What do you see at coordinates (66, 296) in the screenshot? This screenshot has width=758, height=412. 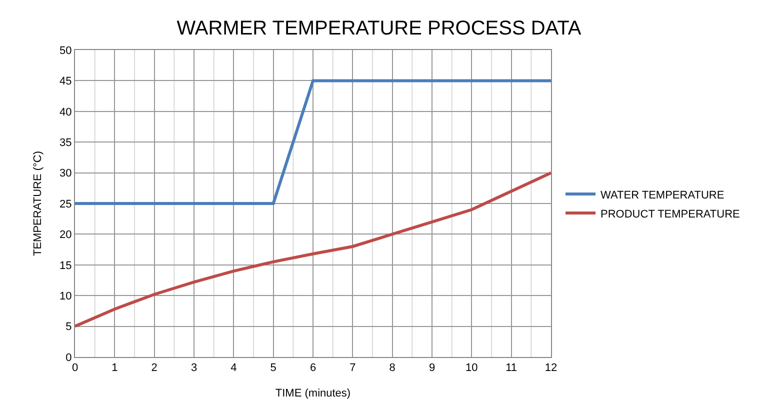 I see `y-tick-label: 10` at bounding box center [66, 296].